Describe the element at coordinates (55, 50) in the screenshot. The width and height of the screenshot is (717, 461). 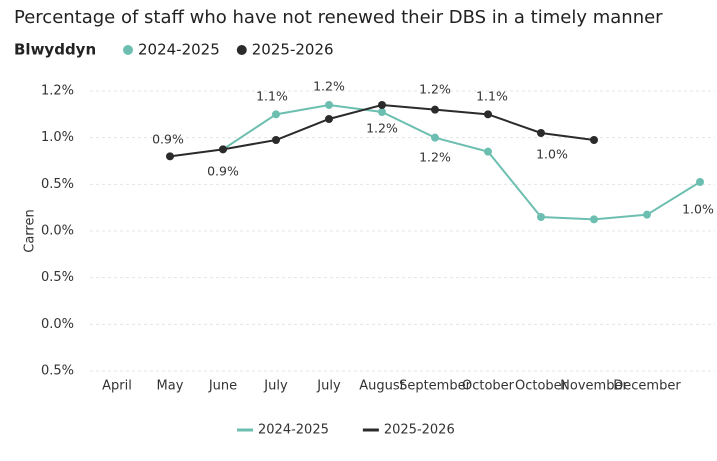
I see `legend-title: Blwyddyn` at that location.